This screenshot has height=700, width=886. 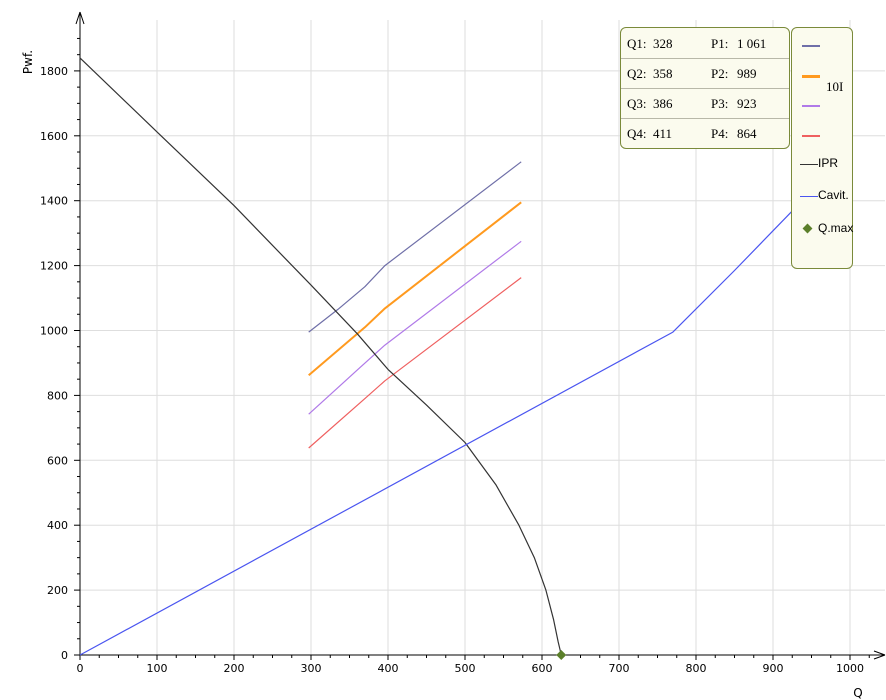 What do you see at coordinates (807, 228) in the screenshot?
I see `legend-qmax-marker` at bounding box center [807, 228].